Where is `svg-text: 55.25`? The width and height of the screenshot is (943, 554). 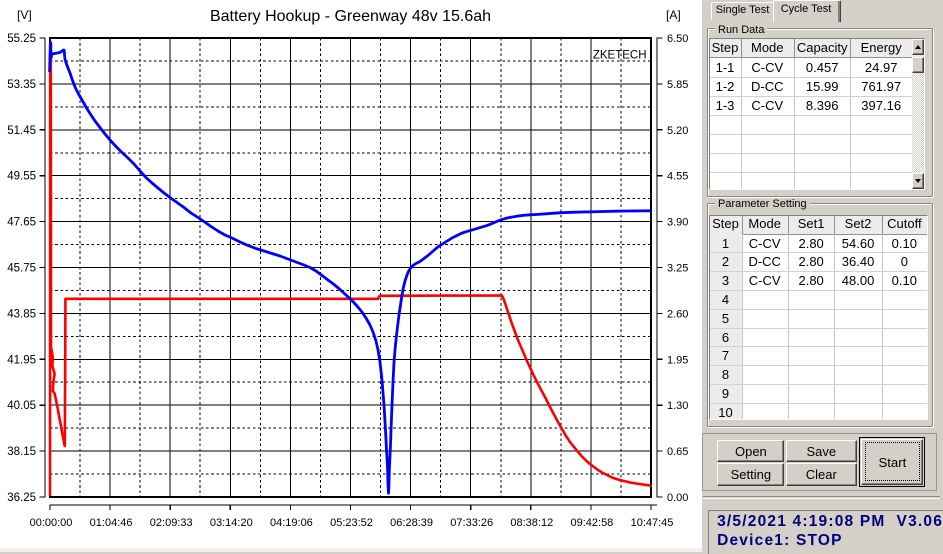
svg-text: 55.25 is located at coordinates (21, 39).